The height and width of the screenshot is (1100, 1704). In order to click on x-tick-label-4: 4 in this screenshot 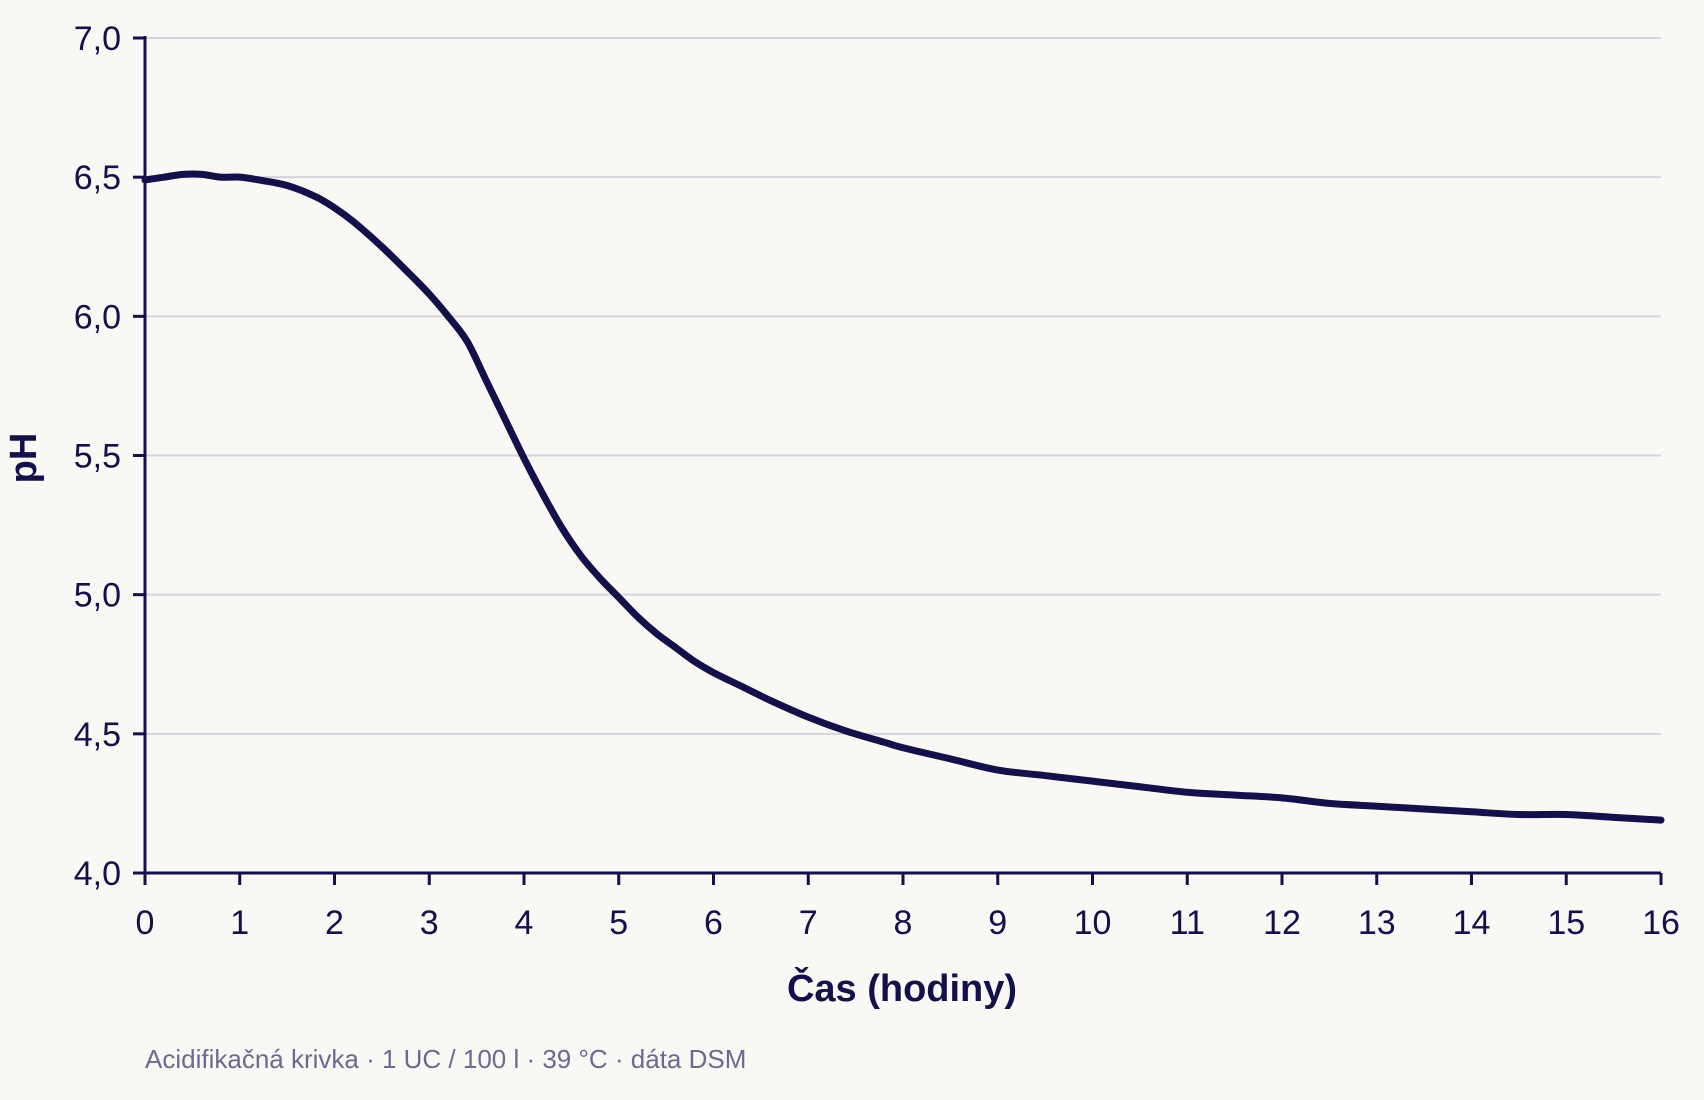, I will do `click(524, 923)`.